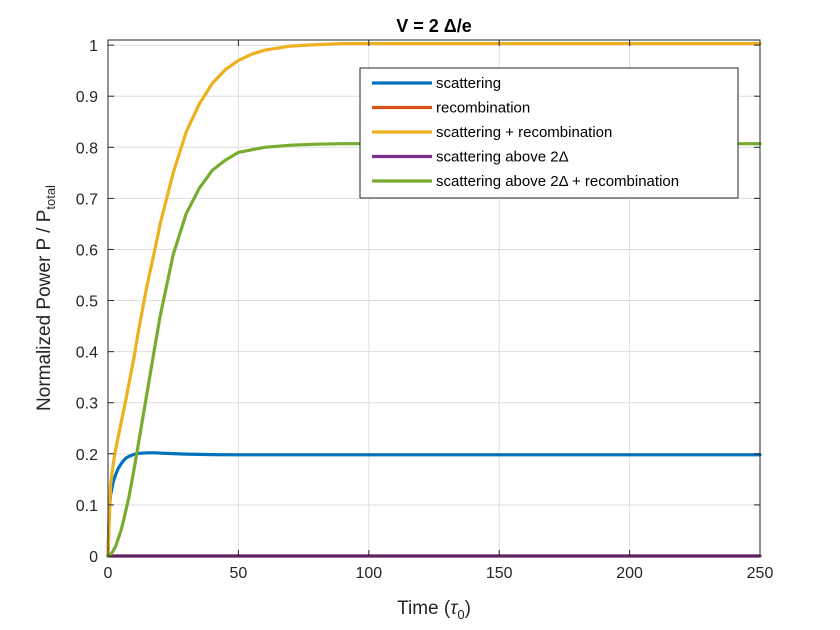  I want to click on x-tick-label: 250, so click(760, 573).